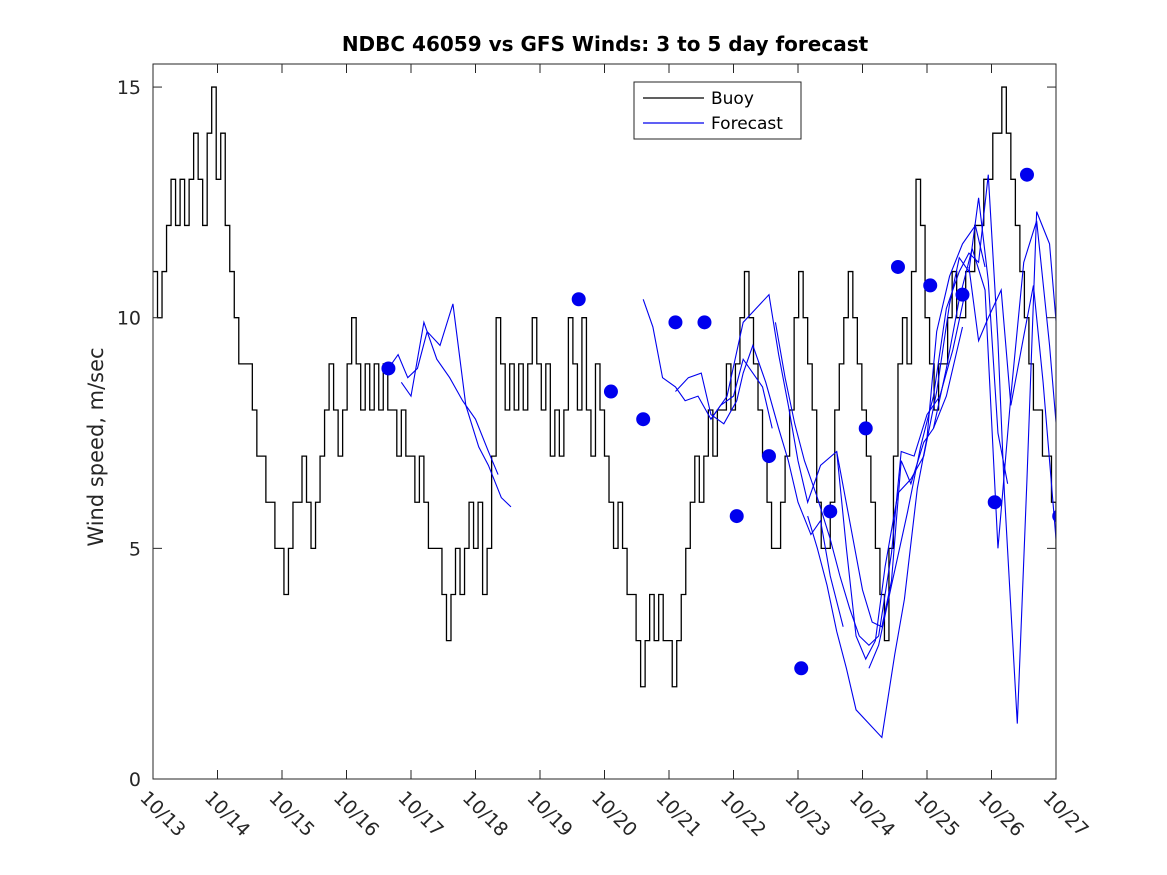  Describe the element at coordinates (129, 319) in the screenshot. I see `y-tick-label: 10` at that location.